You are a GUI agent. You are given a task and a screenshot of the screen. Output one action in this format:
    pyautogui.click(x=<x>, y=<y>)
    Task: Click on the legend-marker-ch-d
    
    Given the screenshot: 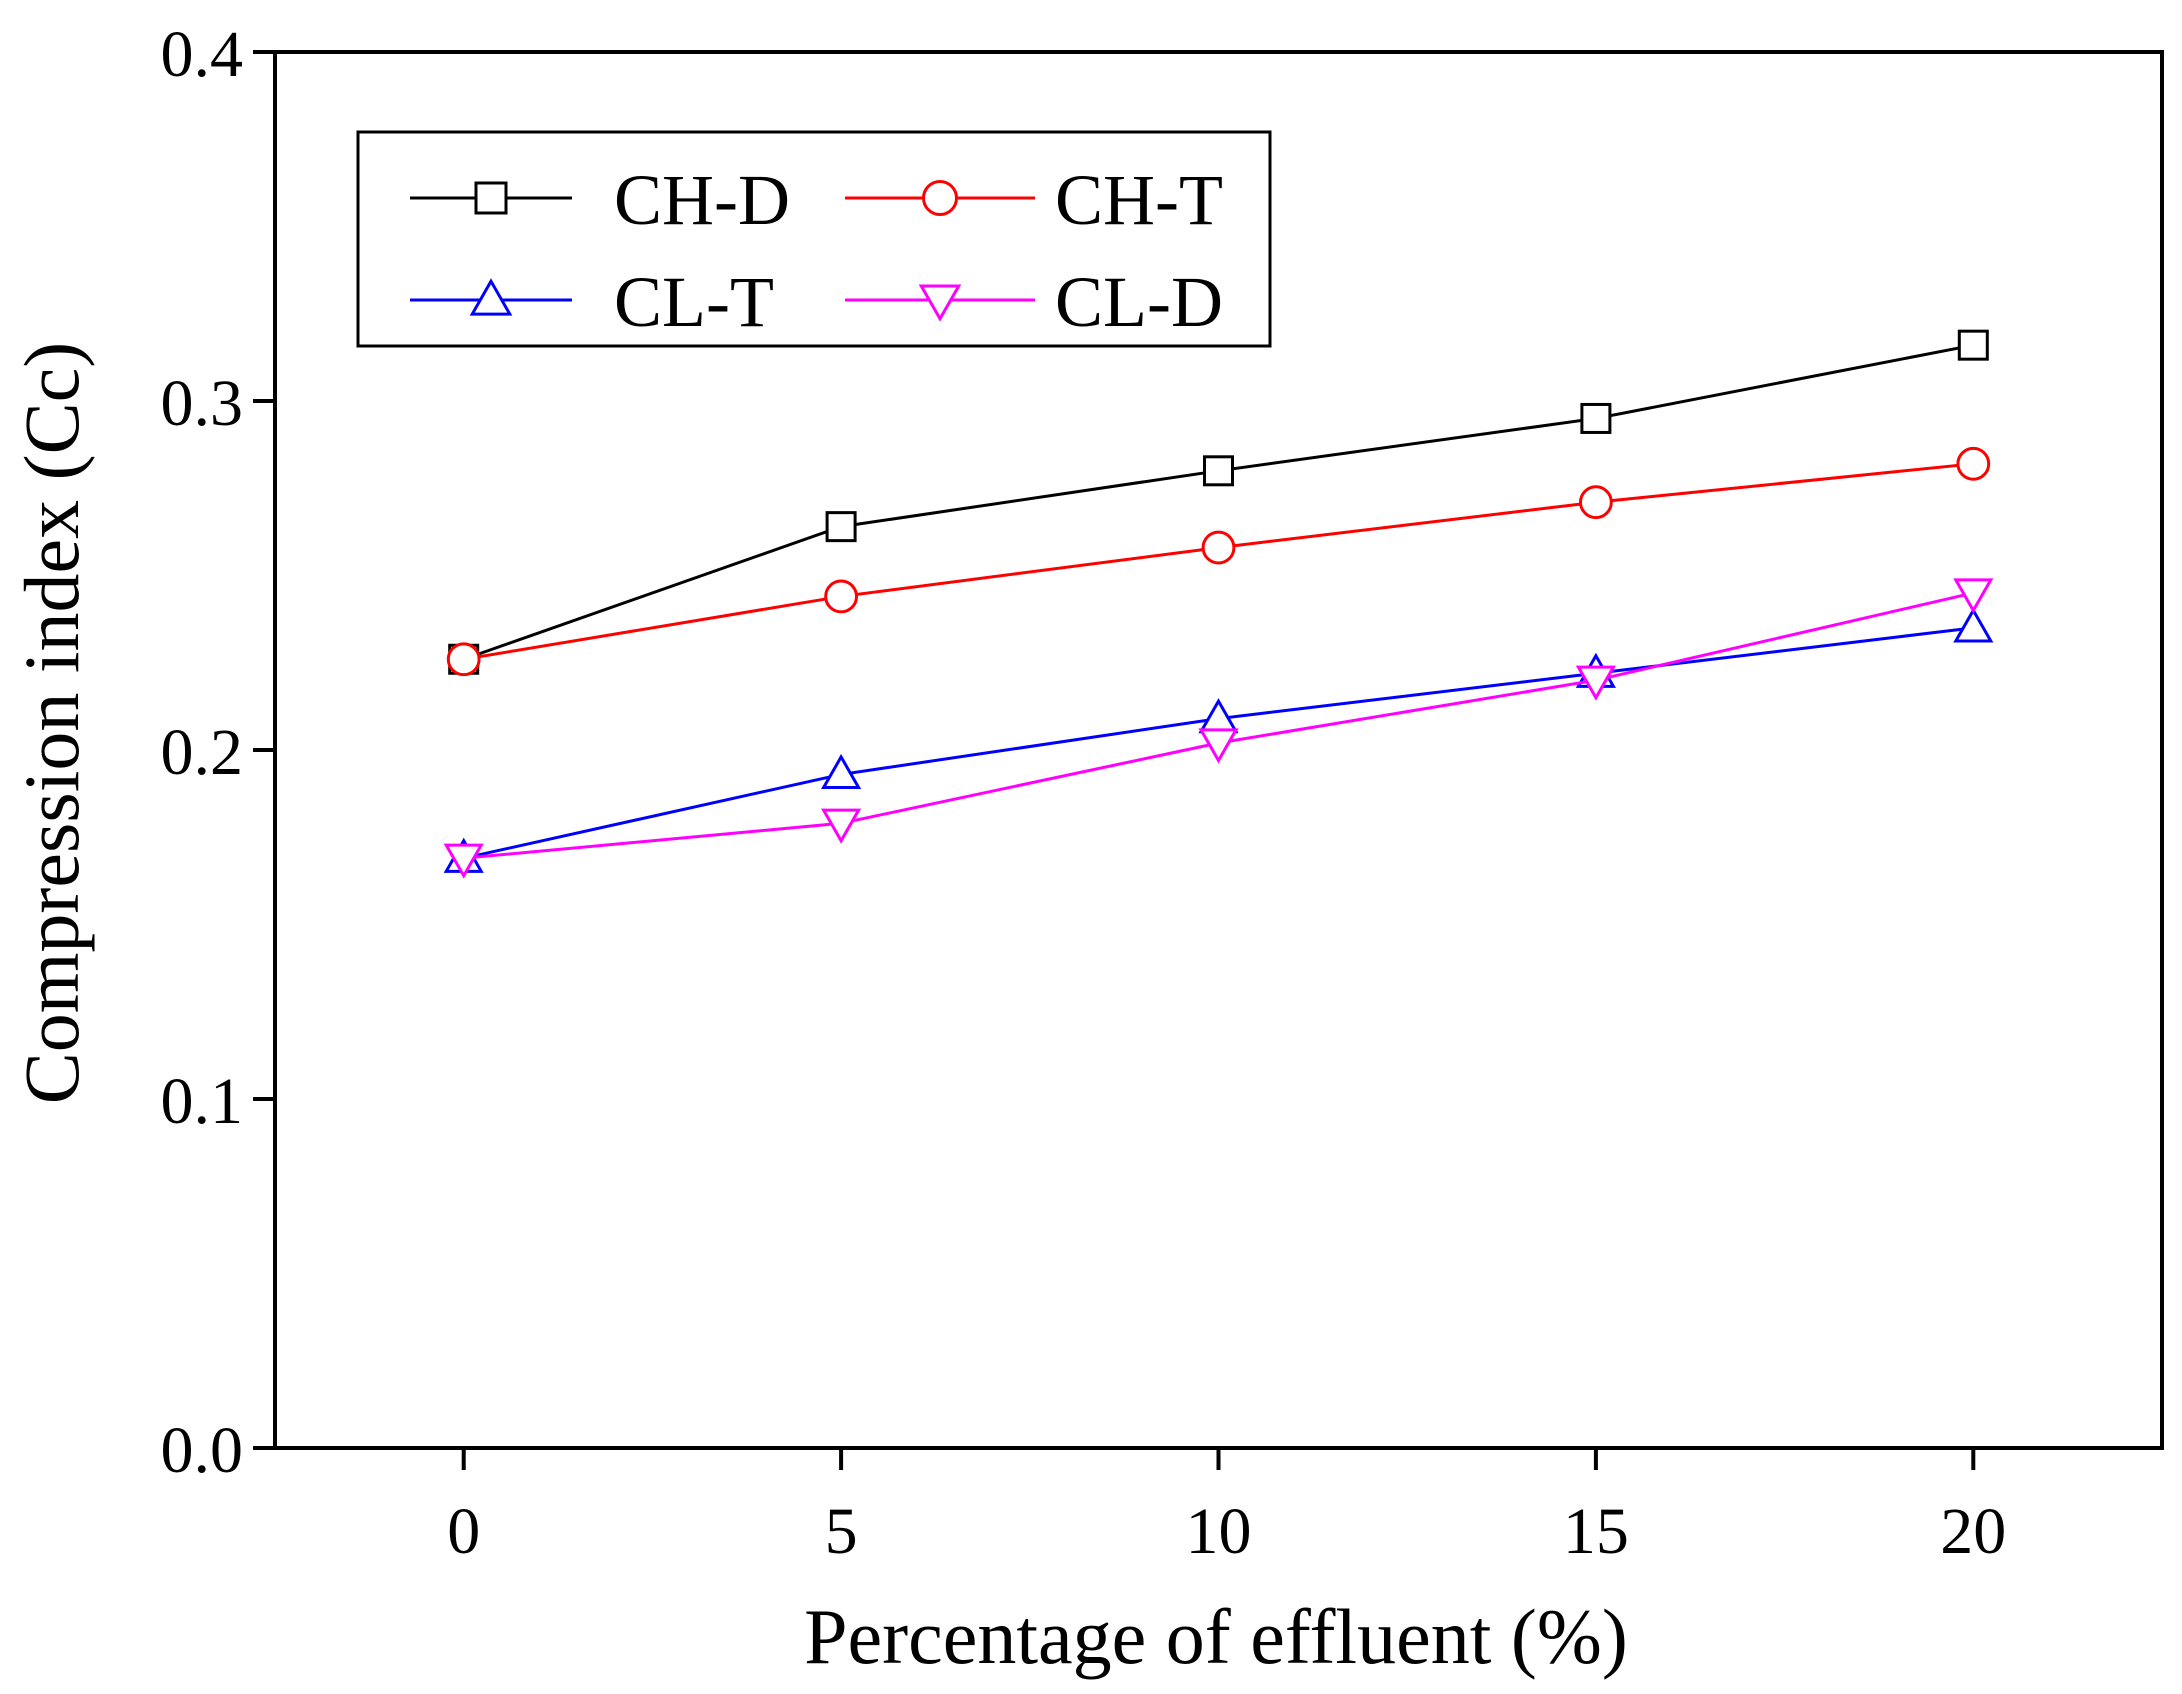 What is the action you would take?
    pyautogui.click(x=491, y=198)
    